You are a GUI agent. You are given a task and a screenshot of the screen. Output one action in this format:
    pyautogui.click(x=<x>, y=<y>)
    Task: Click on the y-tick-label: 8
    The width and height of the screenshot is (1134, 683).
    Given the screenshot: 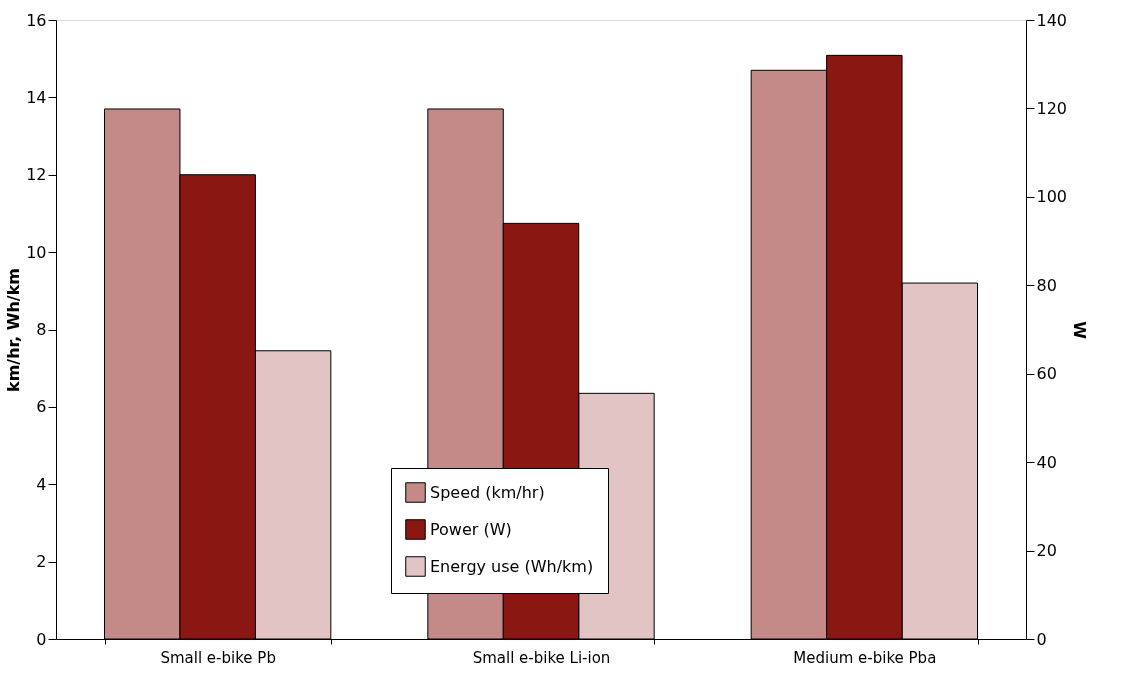 What is the action you would take?
    pyautogui.click(x=41, y=329)
    